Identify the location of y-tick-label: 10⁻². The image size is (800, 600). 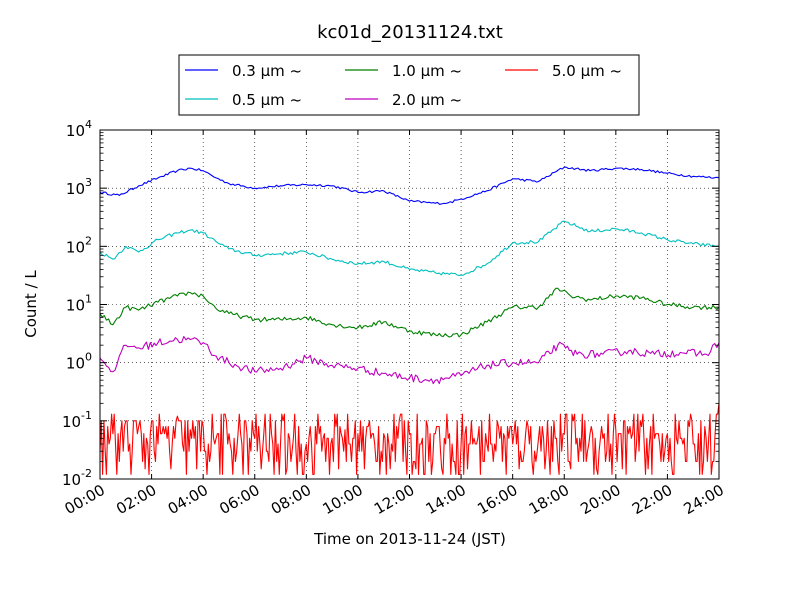
(77, 478).